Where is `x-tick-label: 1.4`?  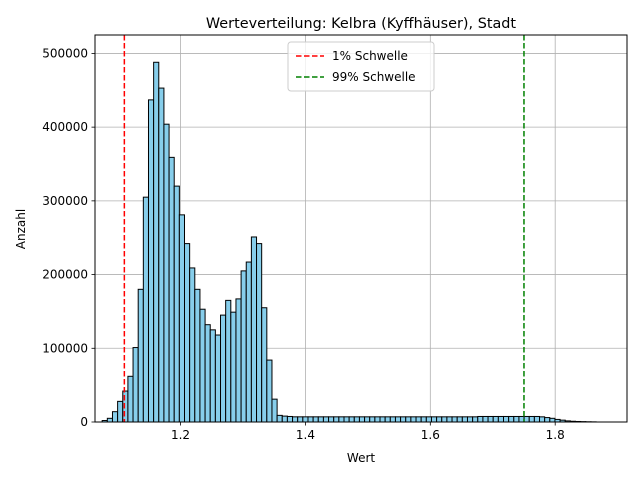 x-tick-label: 1.4 is located at coordinates (305, 435).